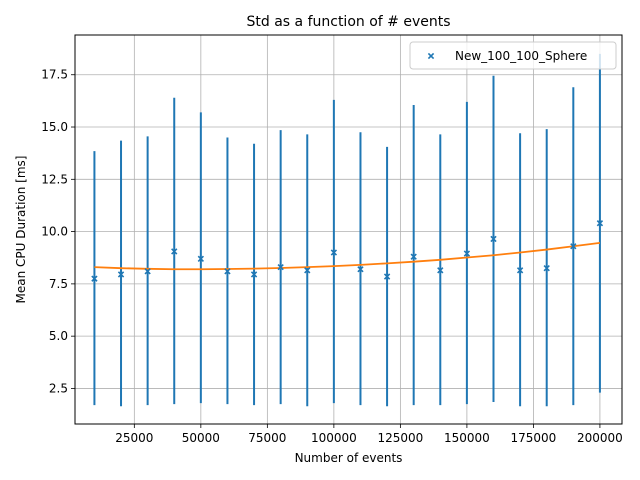  What do you see at coordinates (58, 388) in the screenshot?
I see `y-tick-label: 2.5` at bounding box center [58, 388].